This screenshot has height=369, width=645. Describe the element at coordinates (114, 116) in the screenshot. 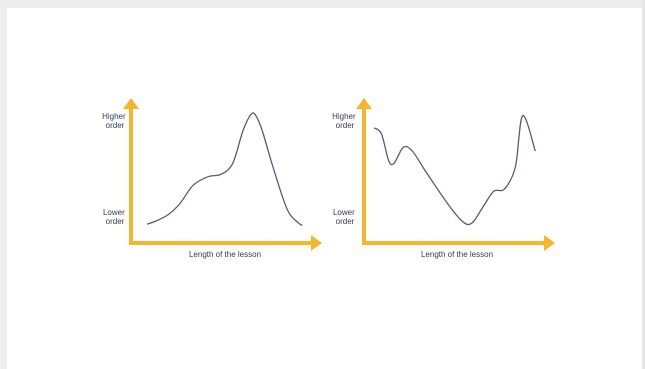

I see `chart-1-ylabel-top-text: Higher` at that location.